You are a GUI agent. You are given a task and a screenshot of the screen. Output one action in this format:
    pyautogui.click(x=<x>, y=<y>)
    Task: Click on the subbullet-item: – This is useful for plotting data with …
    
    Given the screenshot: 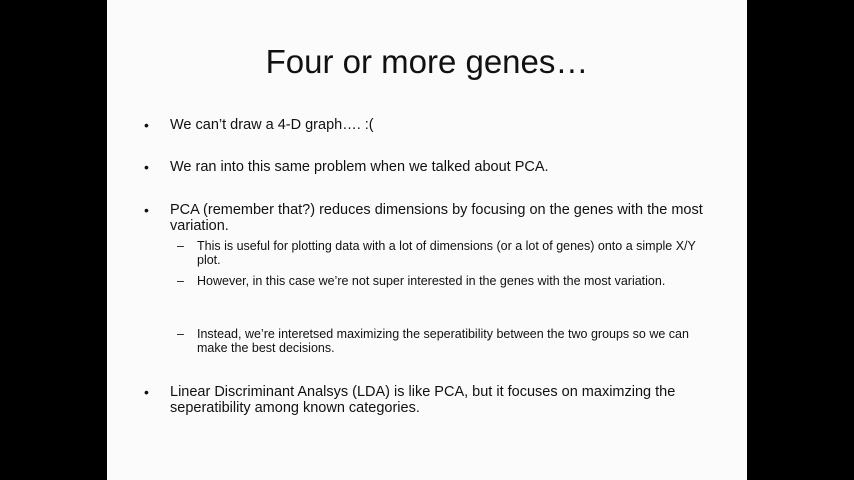 What is the action you would take?
    pyautogui.click(x=447, y=253)
    